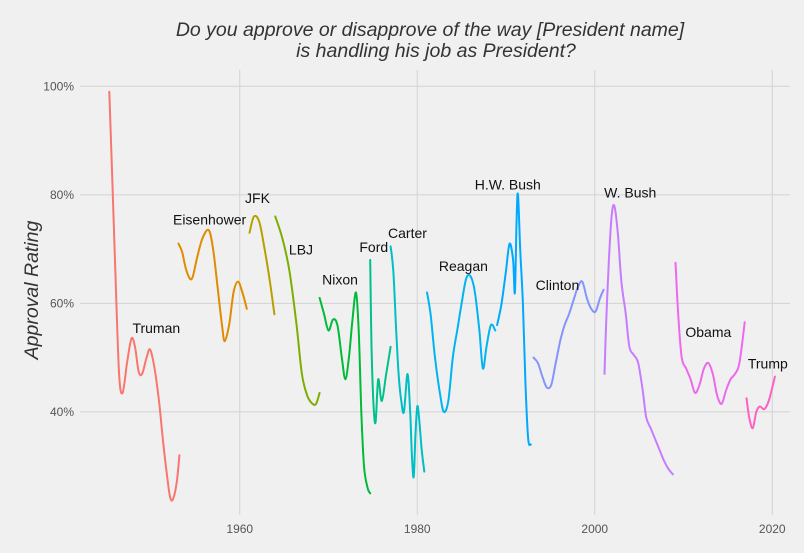  I want to click on series-line-carter, so click(408, 361).